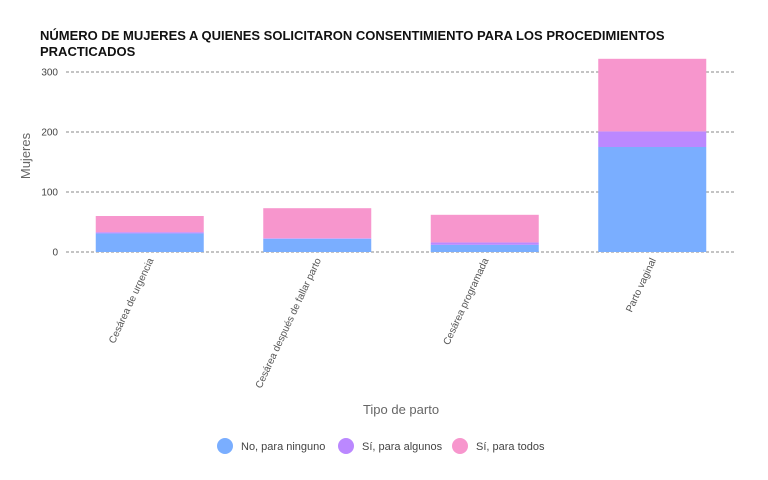 This screenshot has width=768, height=480. Describe the element at coordinates (467, 301) in the screenshot. I see `x-tick-label: Cesárea programada` at that location.